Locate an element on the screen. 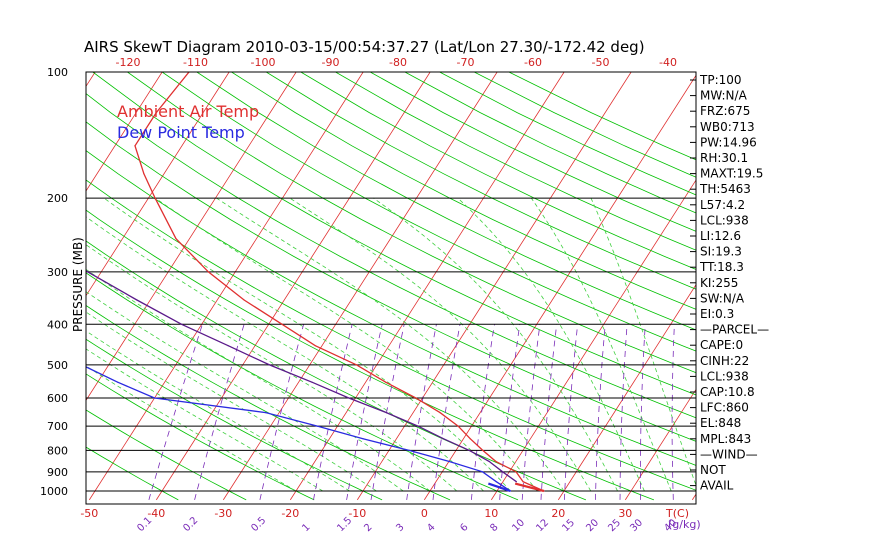 The width and height of the screenshot is (870, 560). pressure-tick-label: 300 is located at coordinates (57, 272).